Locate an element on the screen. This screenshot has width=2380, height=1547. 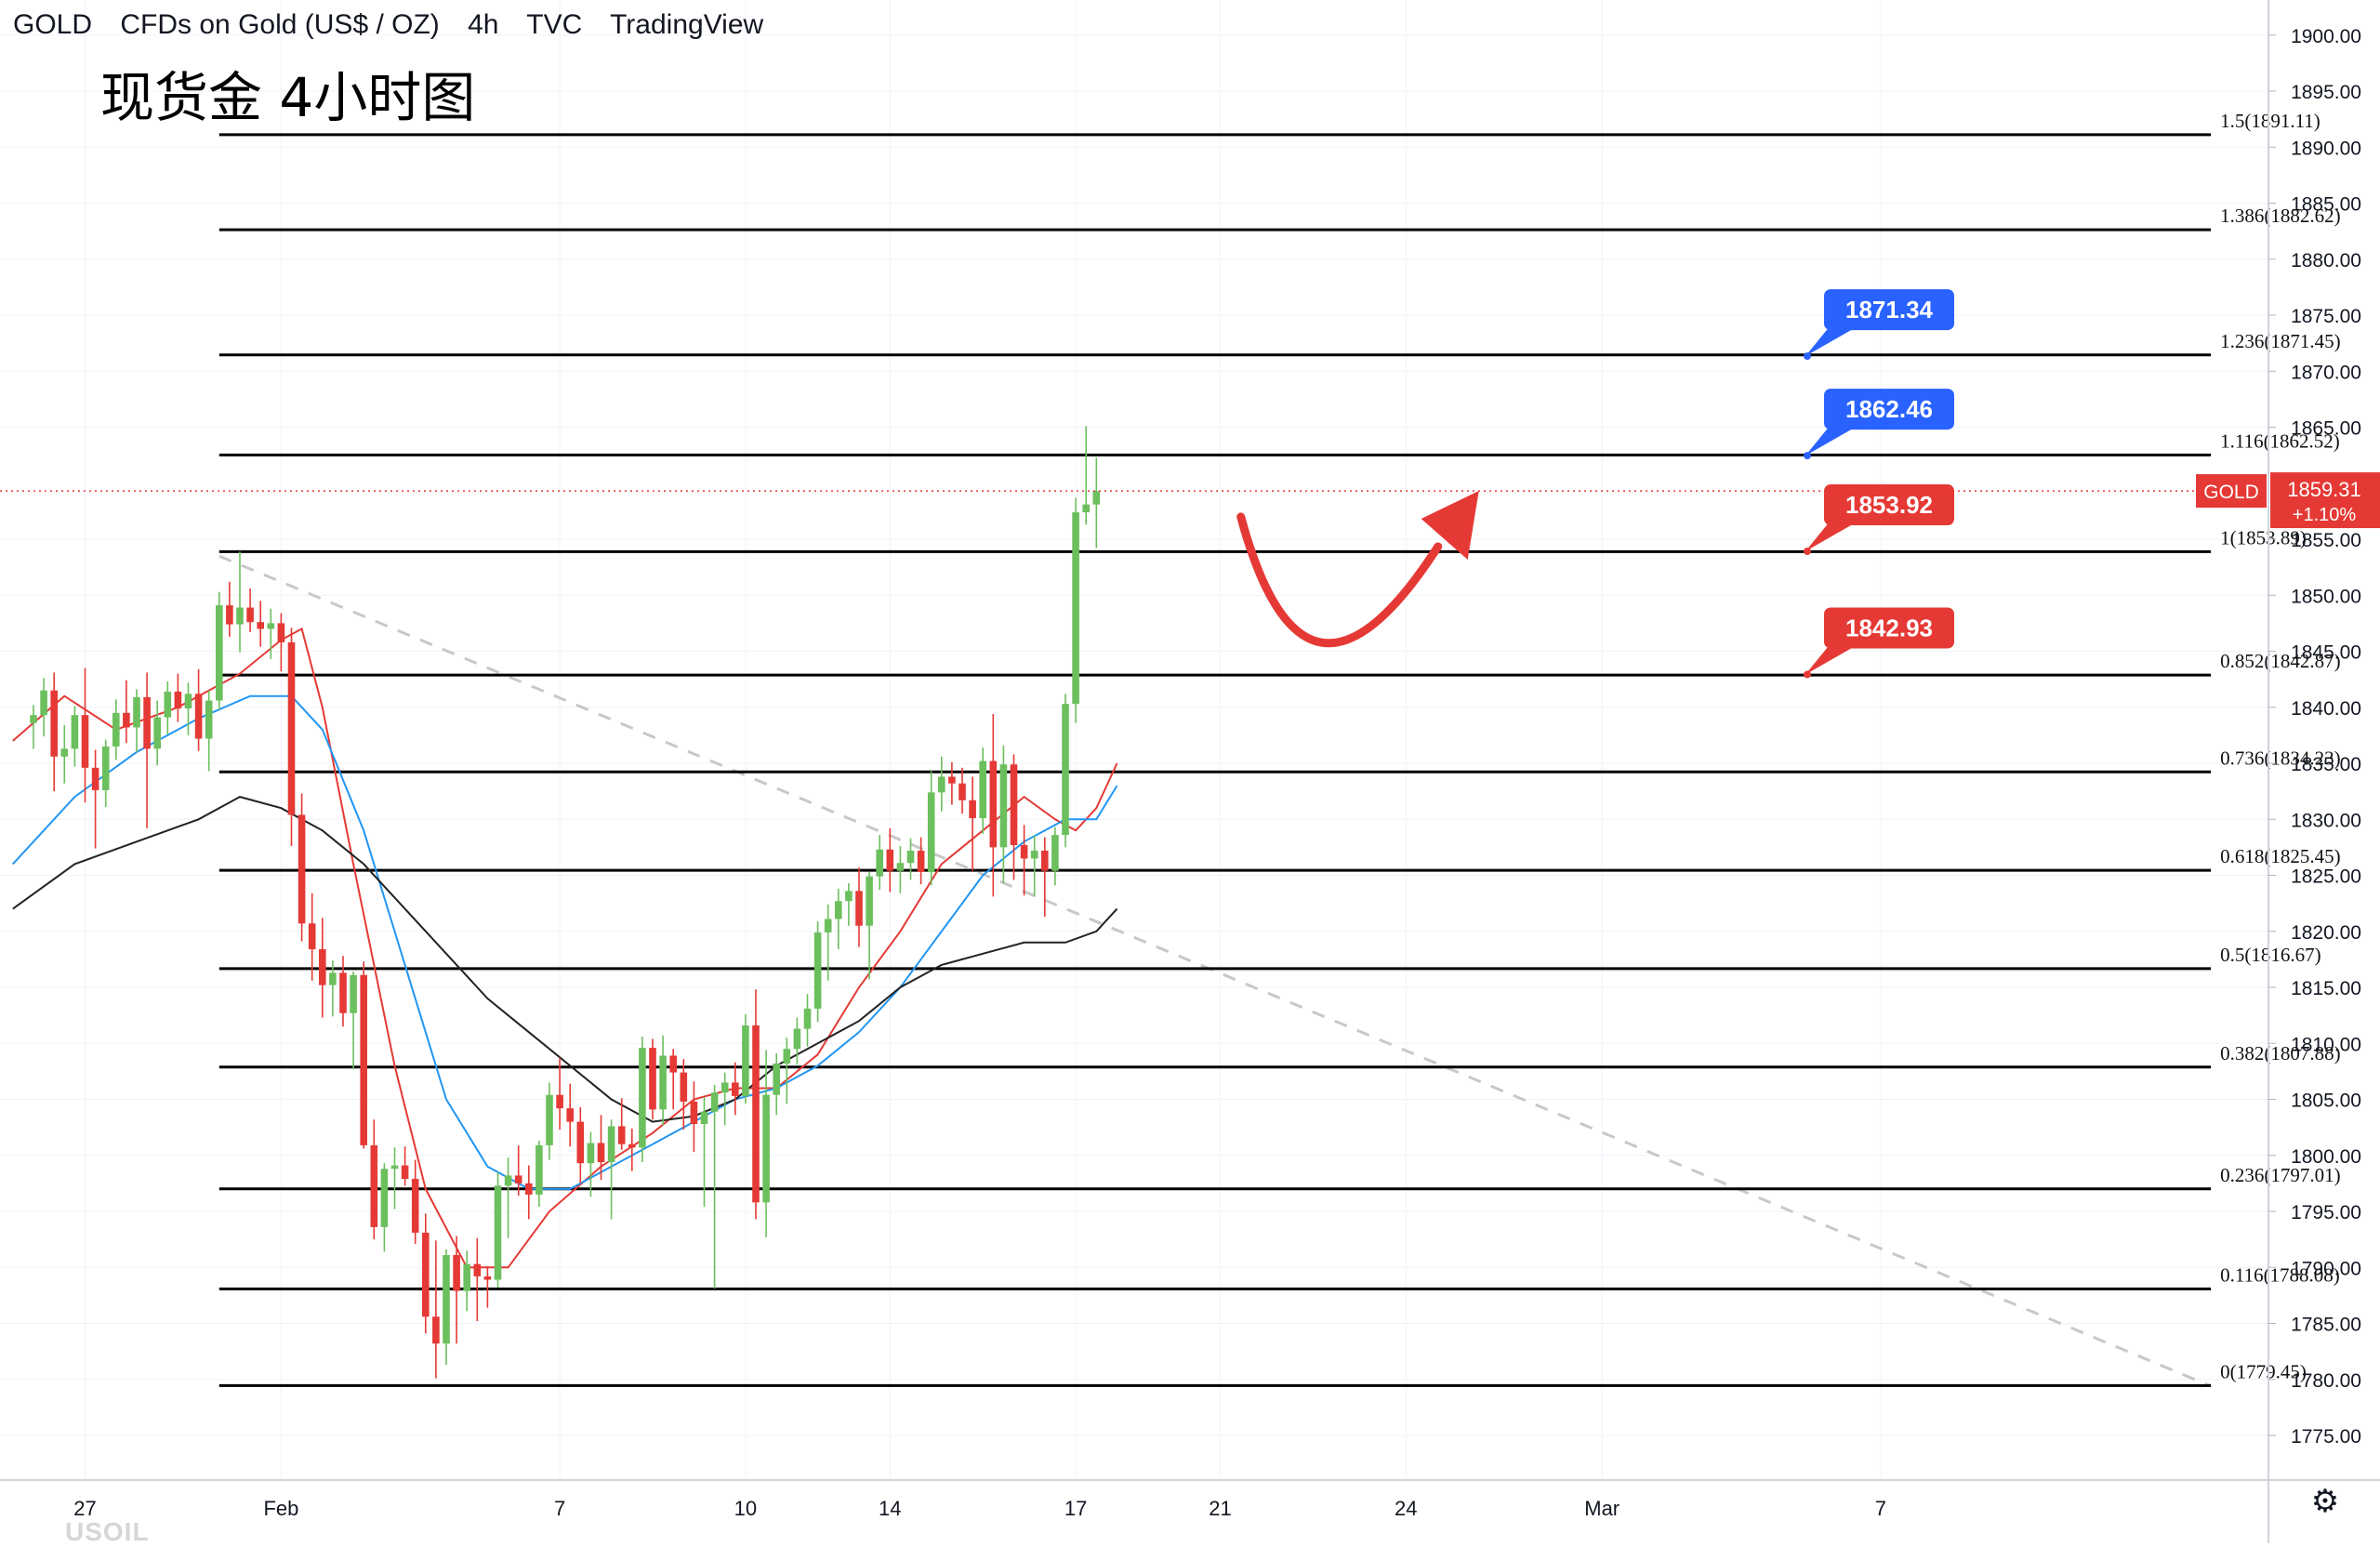
price-callout: 1862.46 is located at coordinates (1879, 424).